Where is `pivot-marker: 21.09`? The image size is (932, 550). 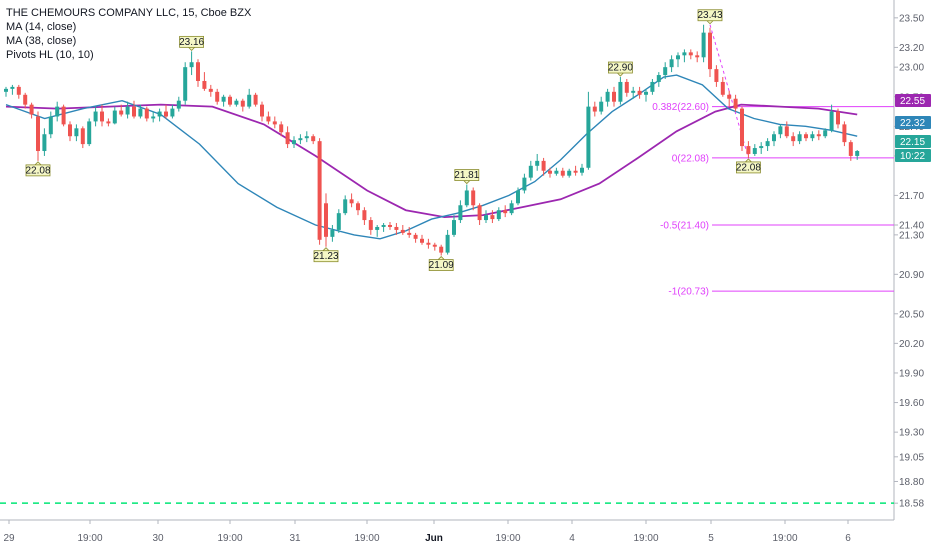 pivot-marker: 21.09 is located at coordinates (441, 263).